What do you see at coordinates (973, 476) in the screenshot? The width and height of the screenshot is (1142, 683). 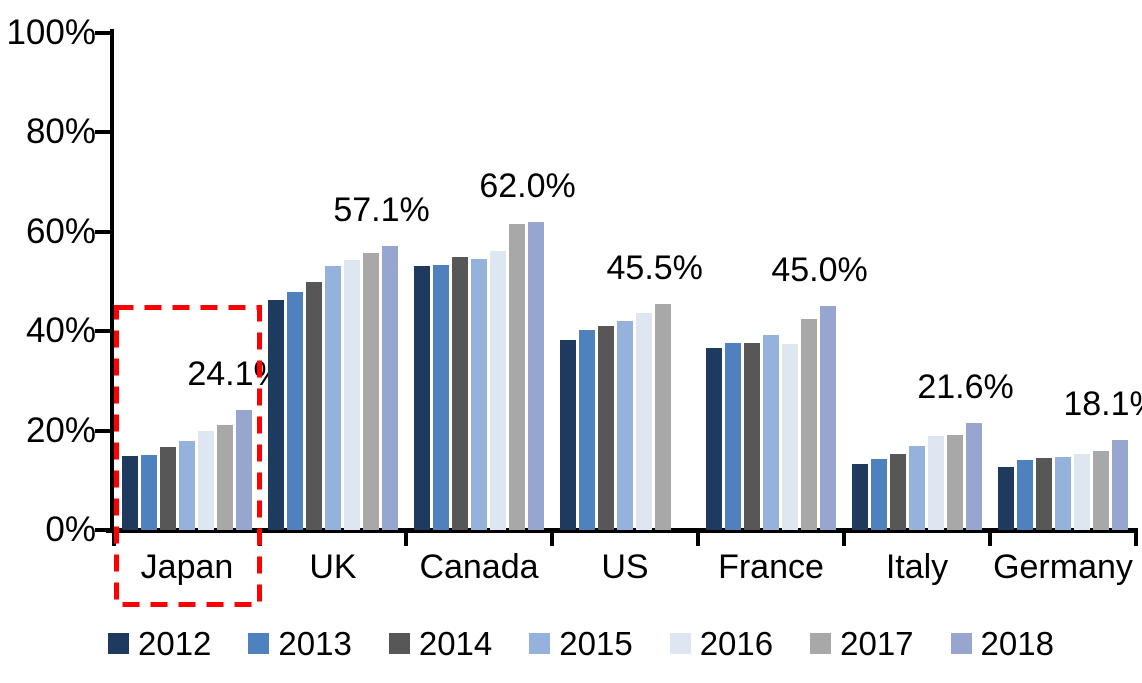 I see `bar-italy-2018` at bounding box center [973, 476].